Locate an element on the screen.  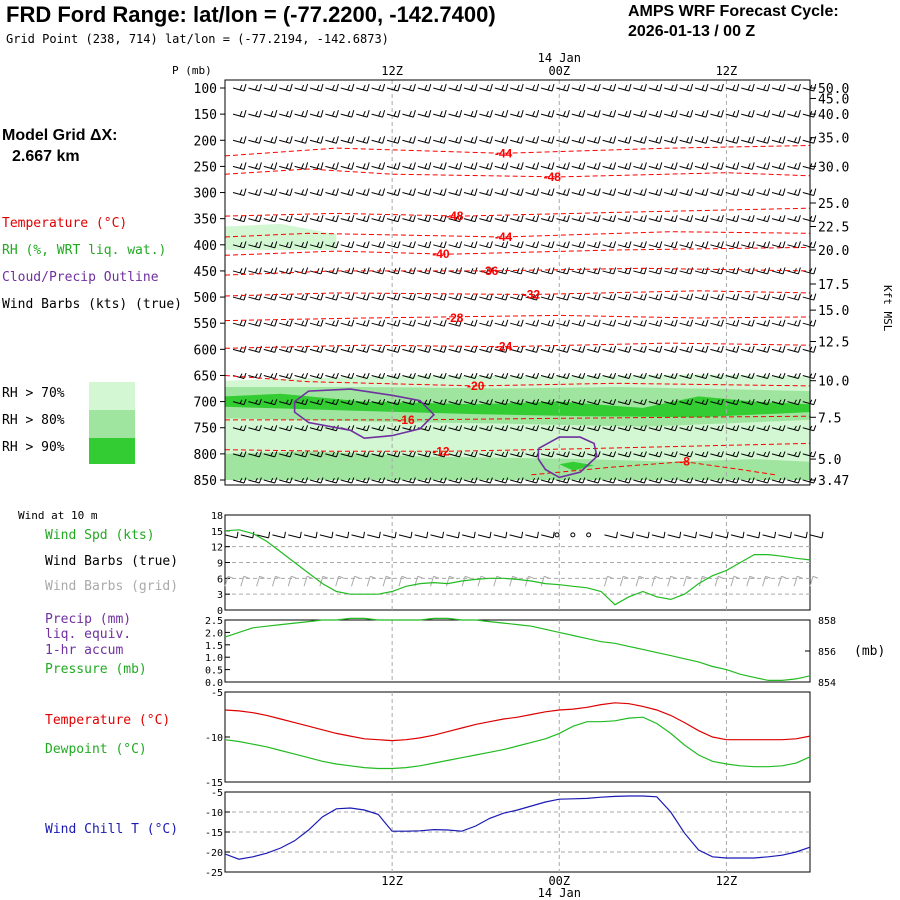
temperature-contour-label: -44 is located at coordinates (504, 237).